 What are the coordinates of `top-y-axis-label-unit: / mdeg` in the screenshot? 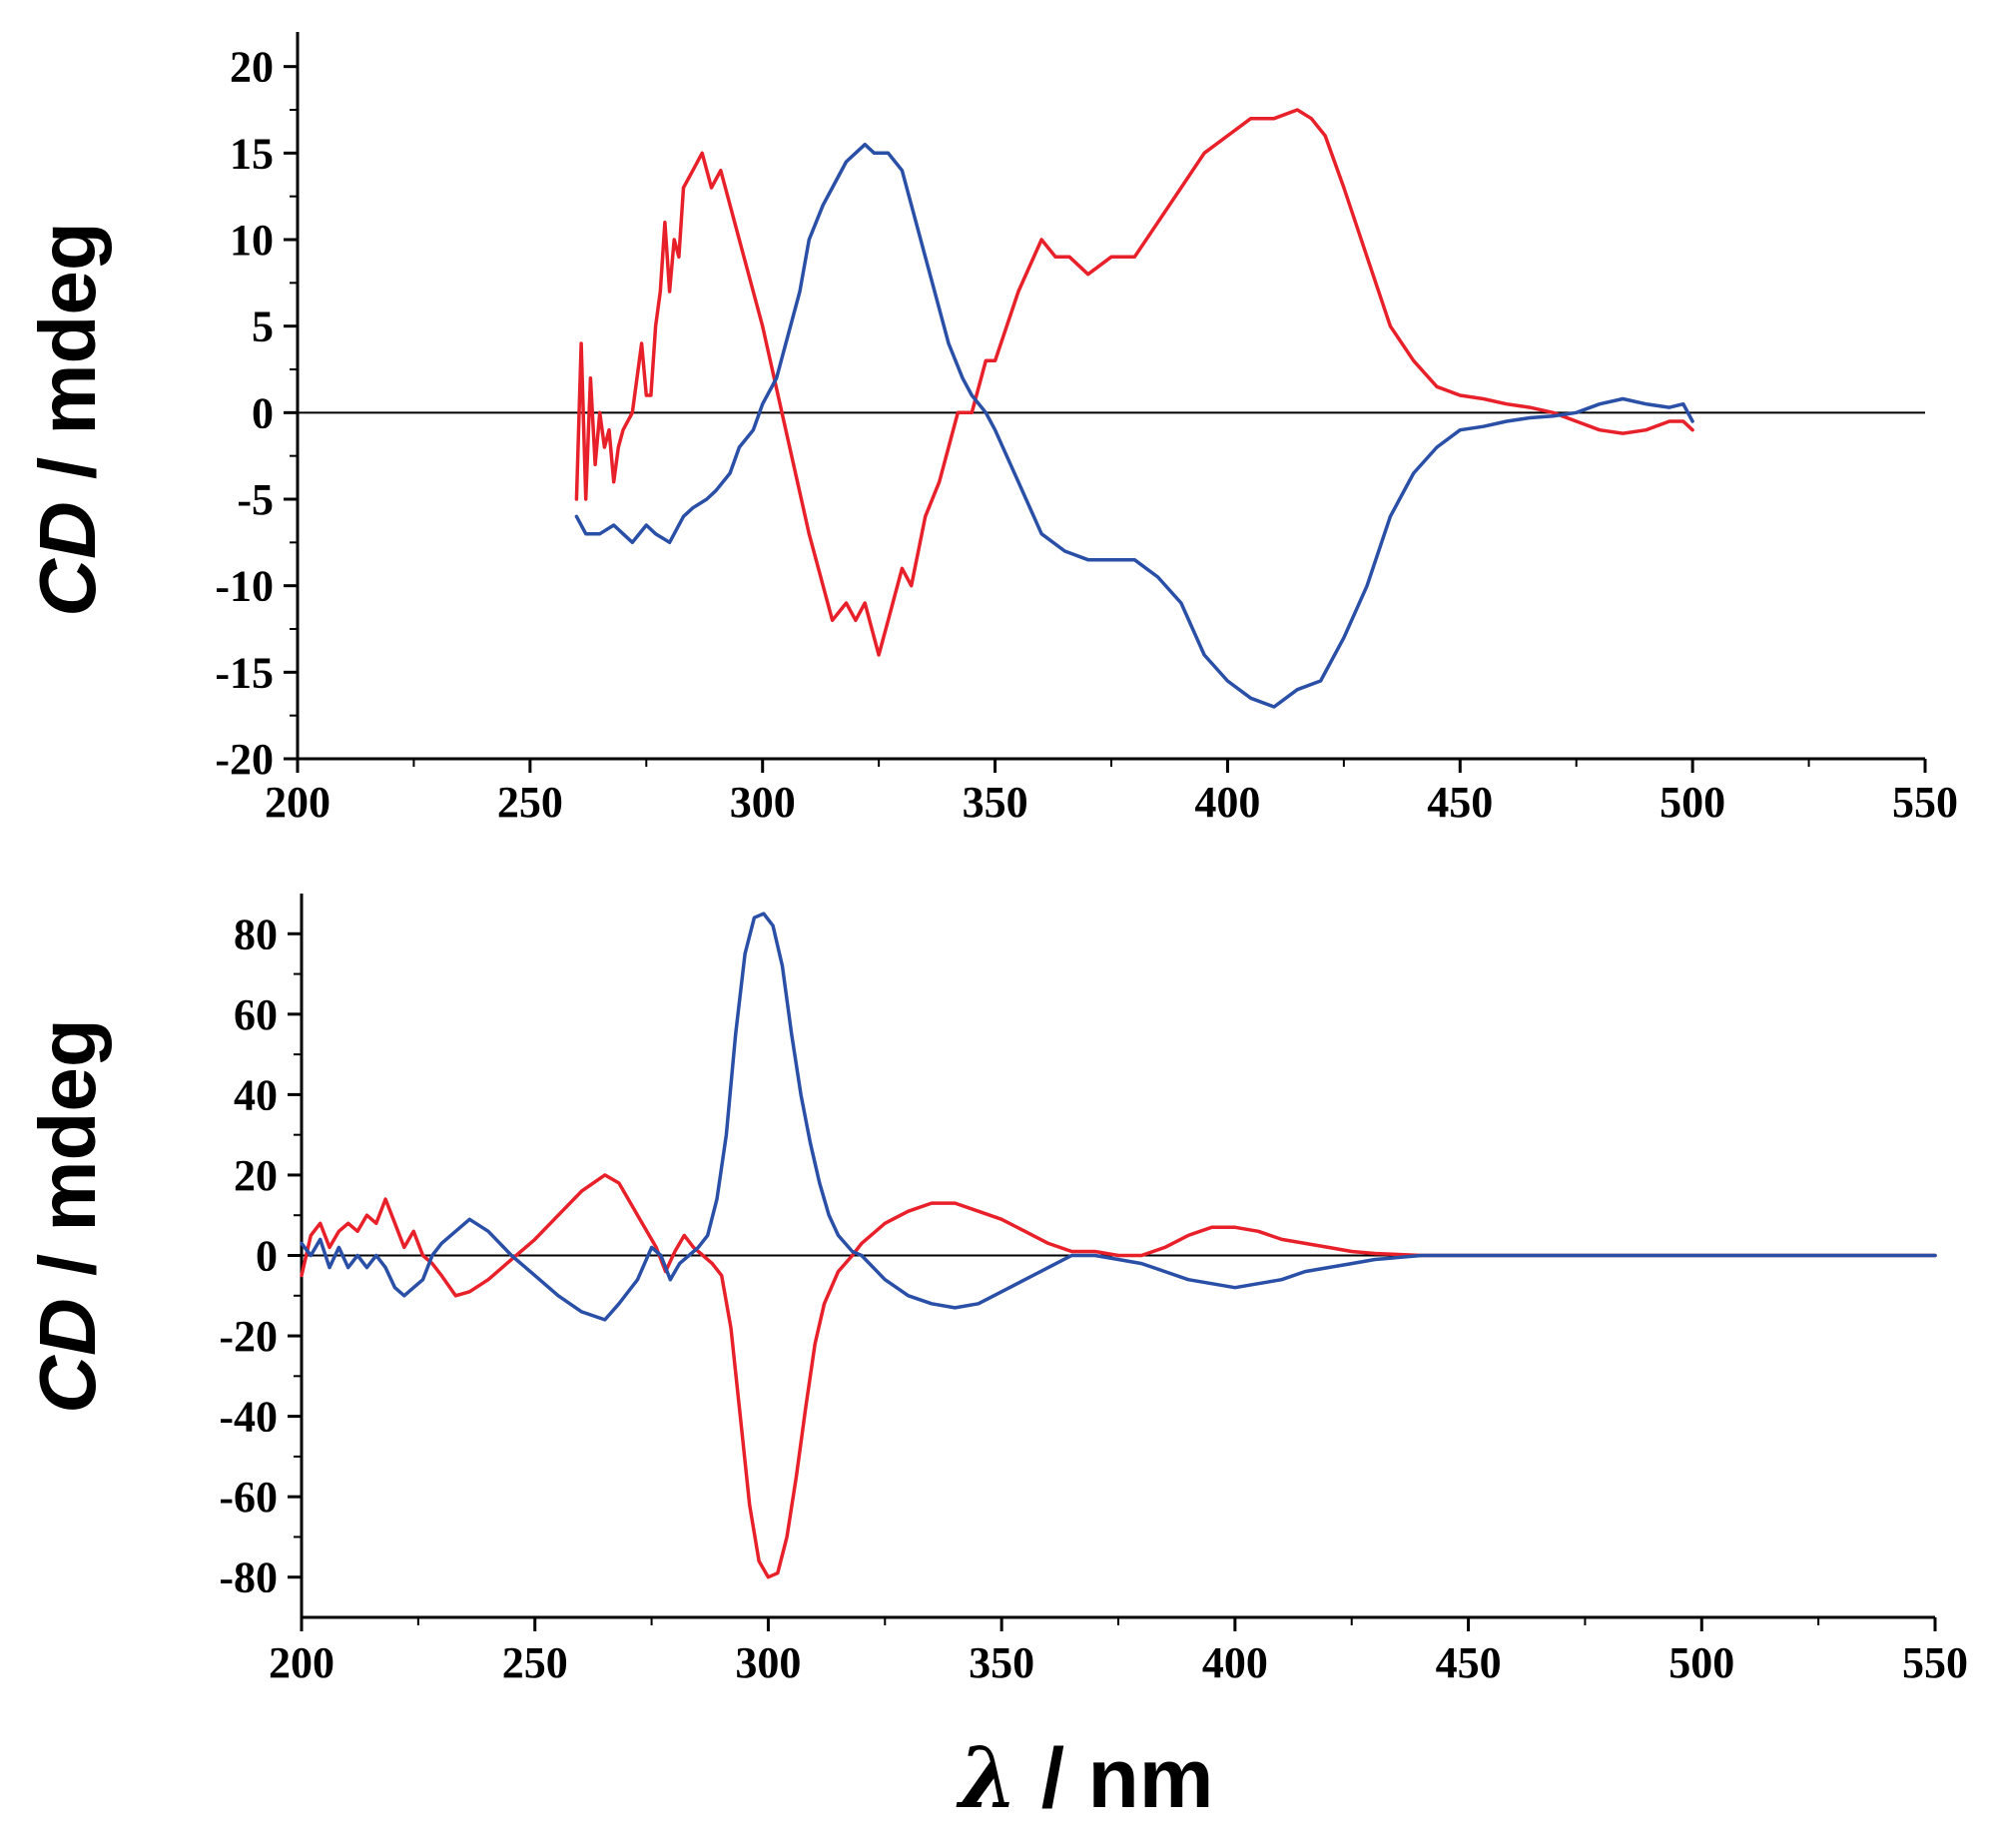 It's located at (67, 361).